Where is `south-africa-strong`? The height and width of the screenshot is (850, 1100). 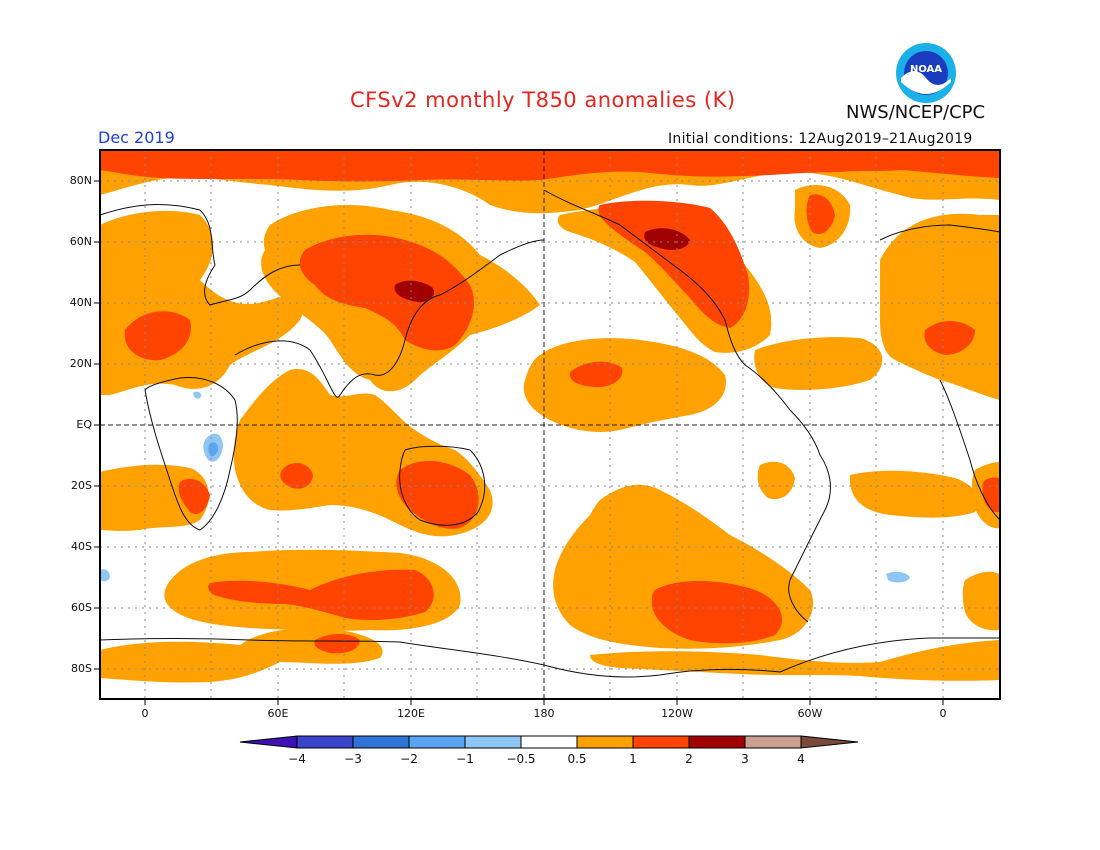
south-africa-strong is located at coordinates (194, 496).